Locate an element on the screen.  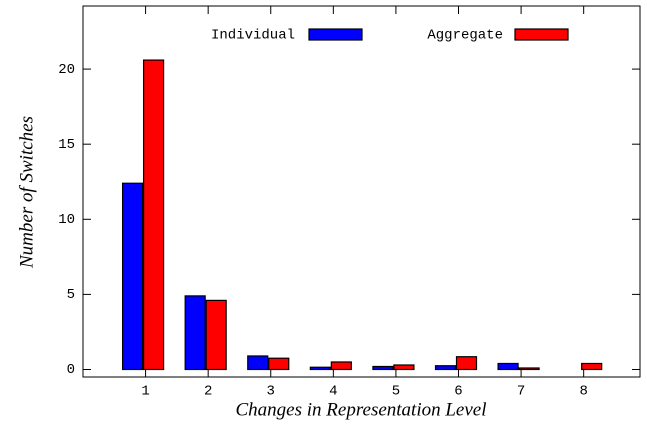
x-tick-label: 2 is located at coordinates (208, 392).